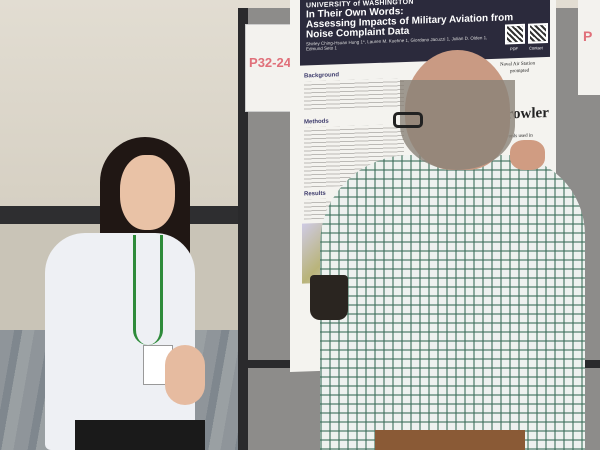 The width and height of the screenshot is (600, 450). Describe the element at coordinates (450, 440) in the screenshot. I see `belt` at that location.